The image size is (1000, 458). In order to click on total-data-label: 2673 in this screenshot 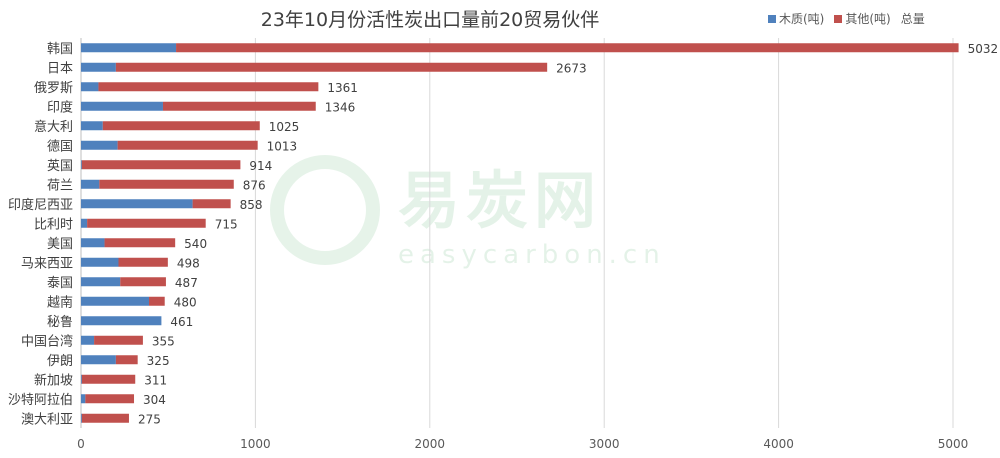, I will do `click(571, 68)`.